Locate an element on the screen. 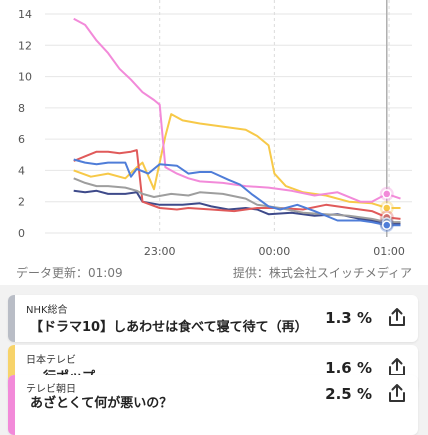 This screenshot has width=428, height=435. y-tick-label: 12 is located at coordinates (25, 45).